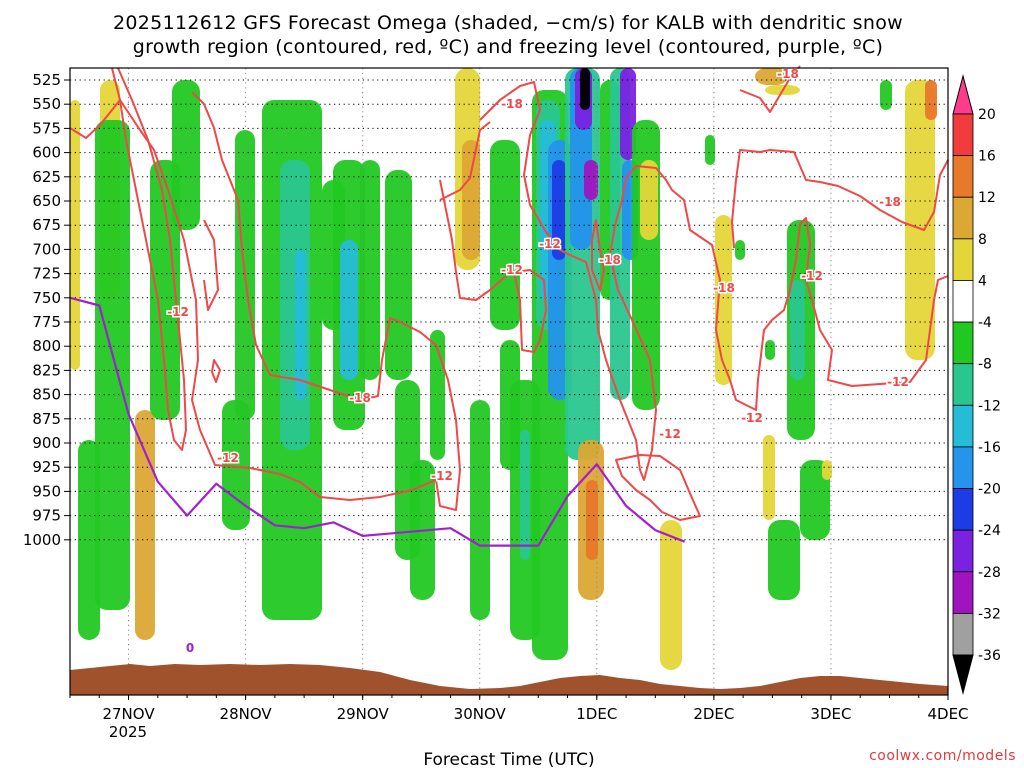 Image resolution: width=1024 pixels, height=768 pixels. What do you see at coordinates (987, 157) in the screenshot?
I see `colorbar-label: 16` at bounding box center [987, 157].